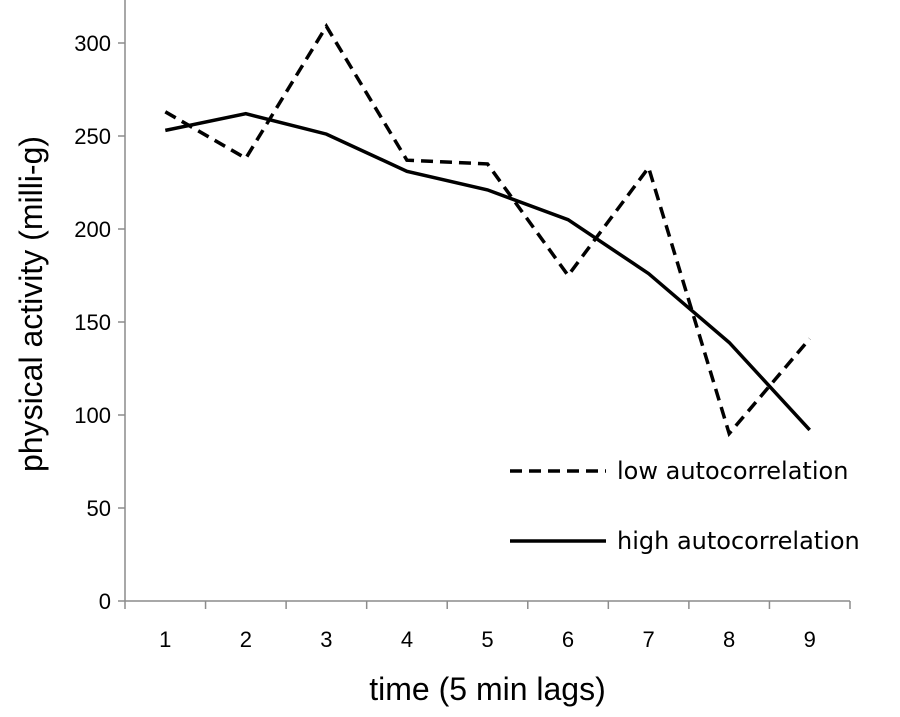  What do you see at coordinates (487, 689) in the screenshot?
I see `x-axis-title: time (5 min lags)` at bounding box center [487, 689].